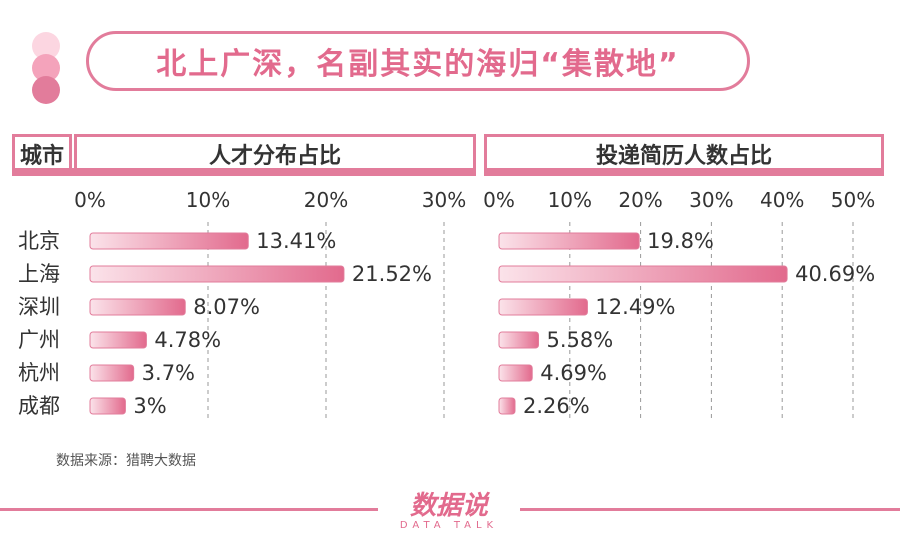 The image size is (900, 546). I want to click on category-label: 上海, so click(39, 274).